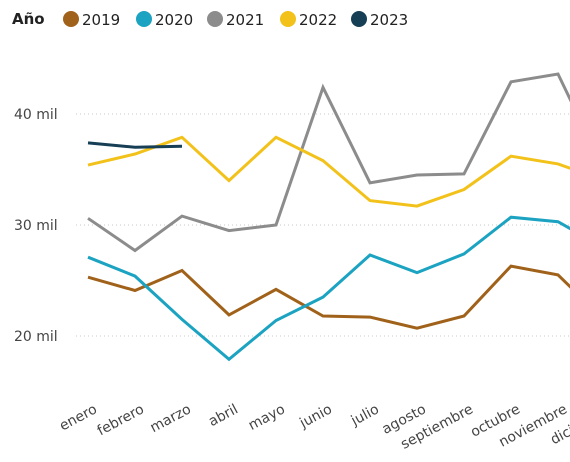  I want to click on series-line-2023, so click(135, 145).